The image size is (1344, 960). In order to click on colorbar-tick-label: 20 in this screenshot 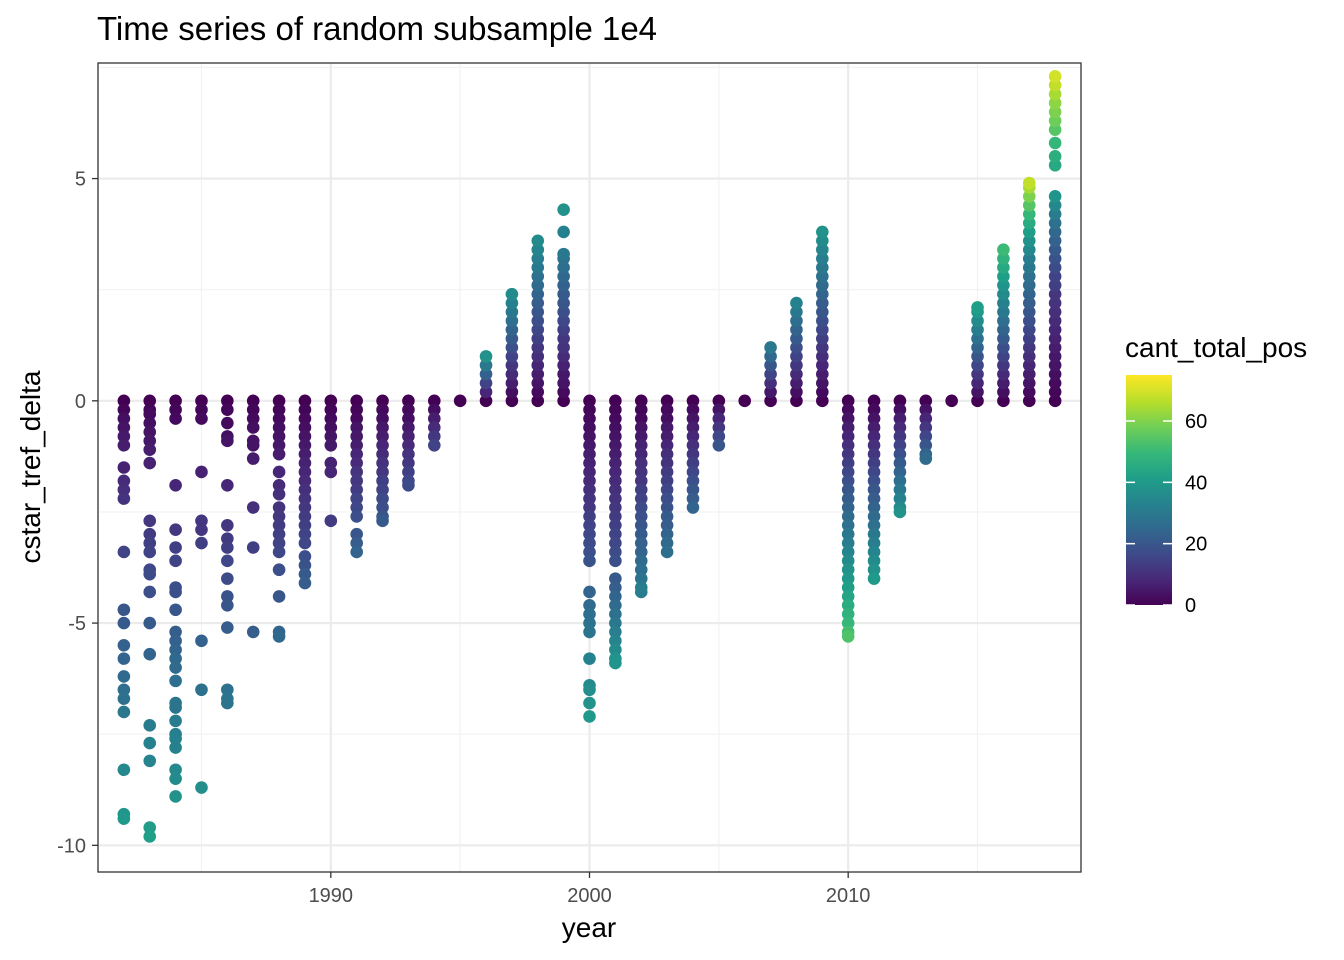, I will do `click(1196, 545)`.